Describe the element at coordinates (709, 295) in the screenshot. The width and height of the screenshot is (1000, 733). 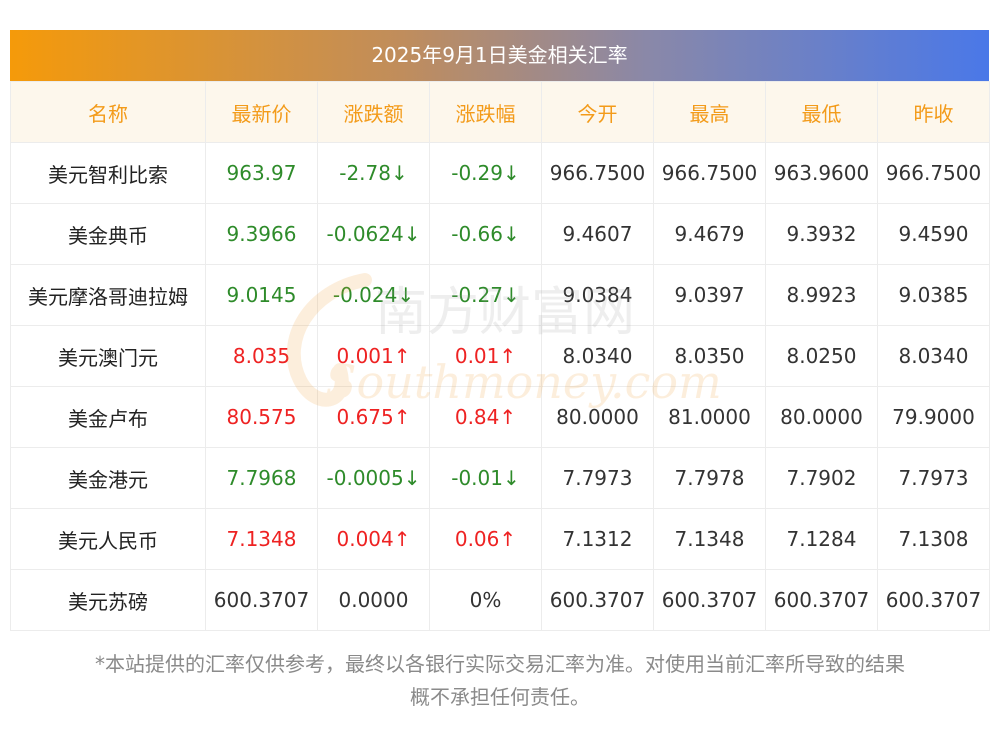
I see `cell-high: 9.0397` at that location.